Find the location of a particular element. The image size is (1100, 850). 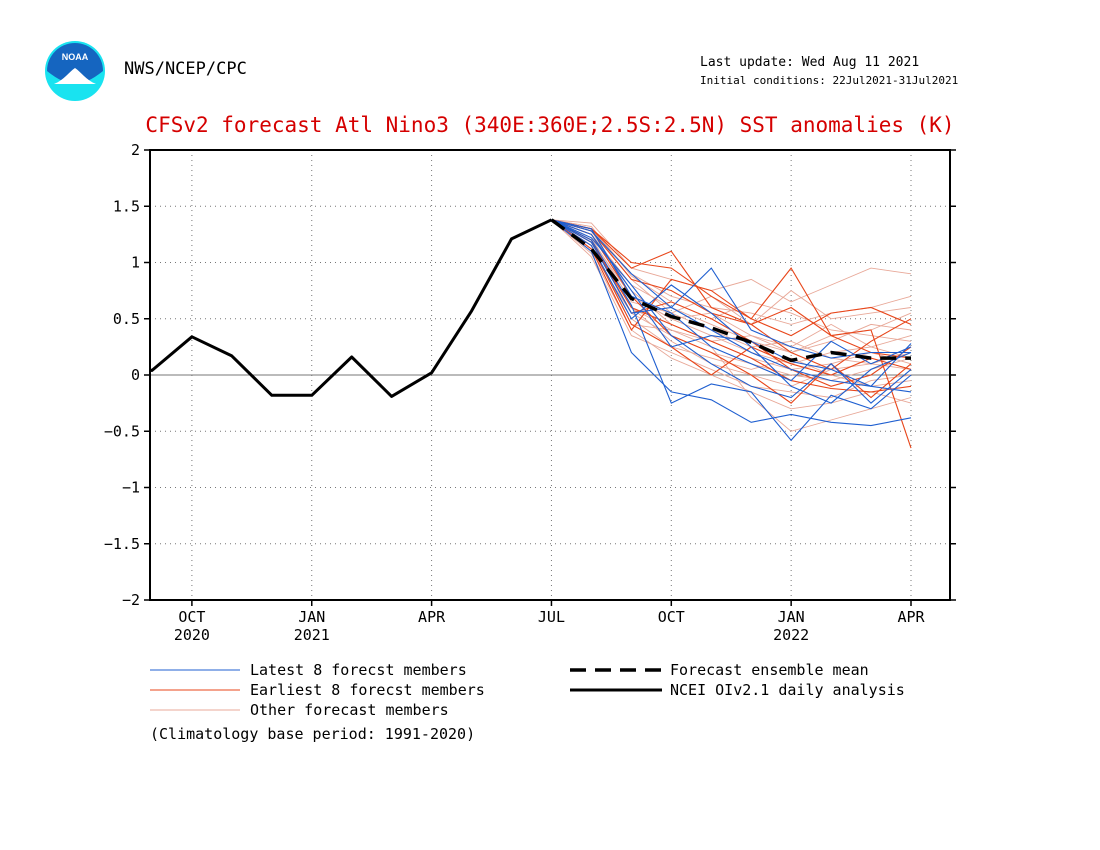

observed-layer is located at coordinates (351, 308).